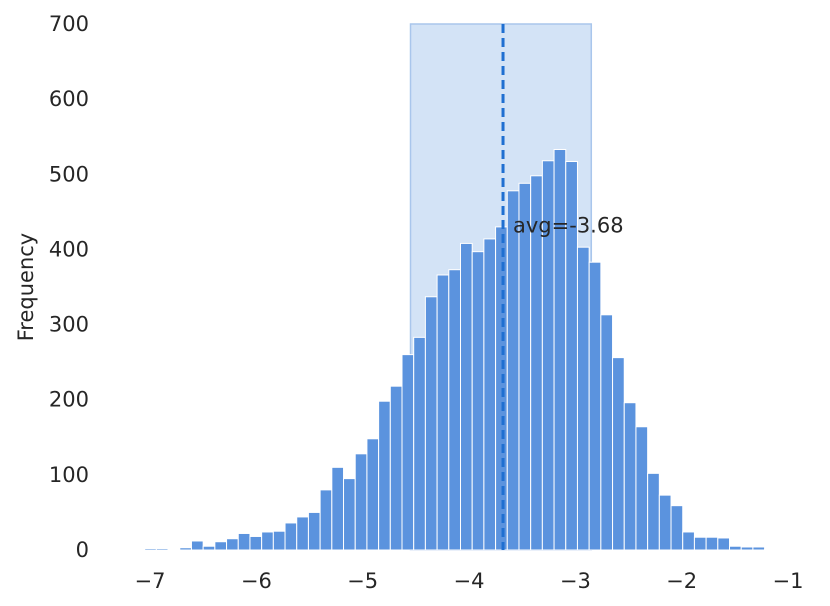  Describe the element at coordinates (26, 287) in the screenshot. I see `y-axis-label: Frequency` at that location.